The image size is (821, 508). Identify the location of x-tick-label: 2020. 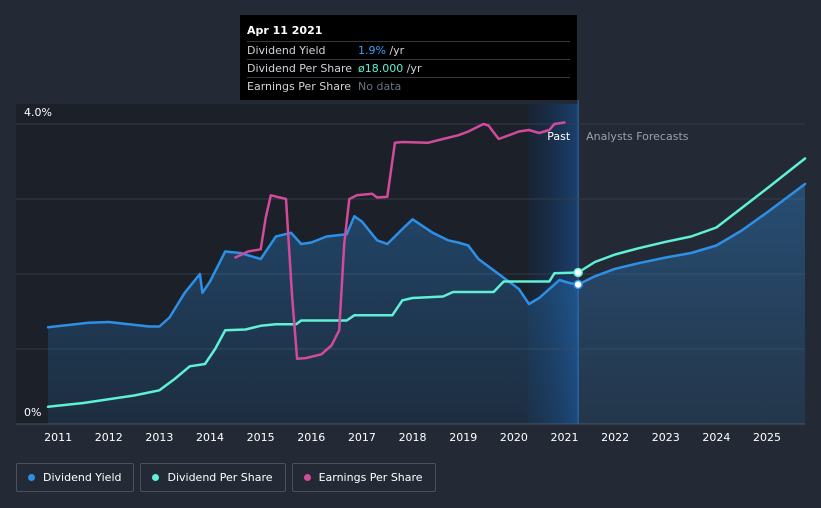
(514, 437).